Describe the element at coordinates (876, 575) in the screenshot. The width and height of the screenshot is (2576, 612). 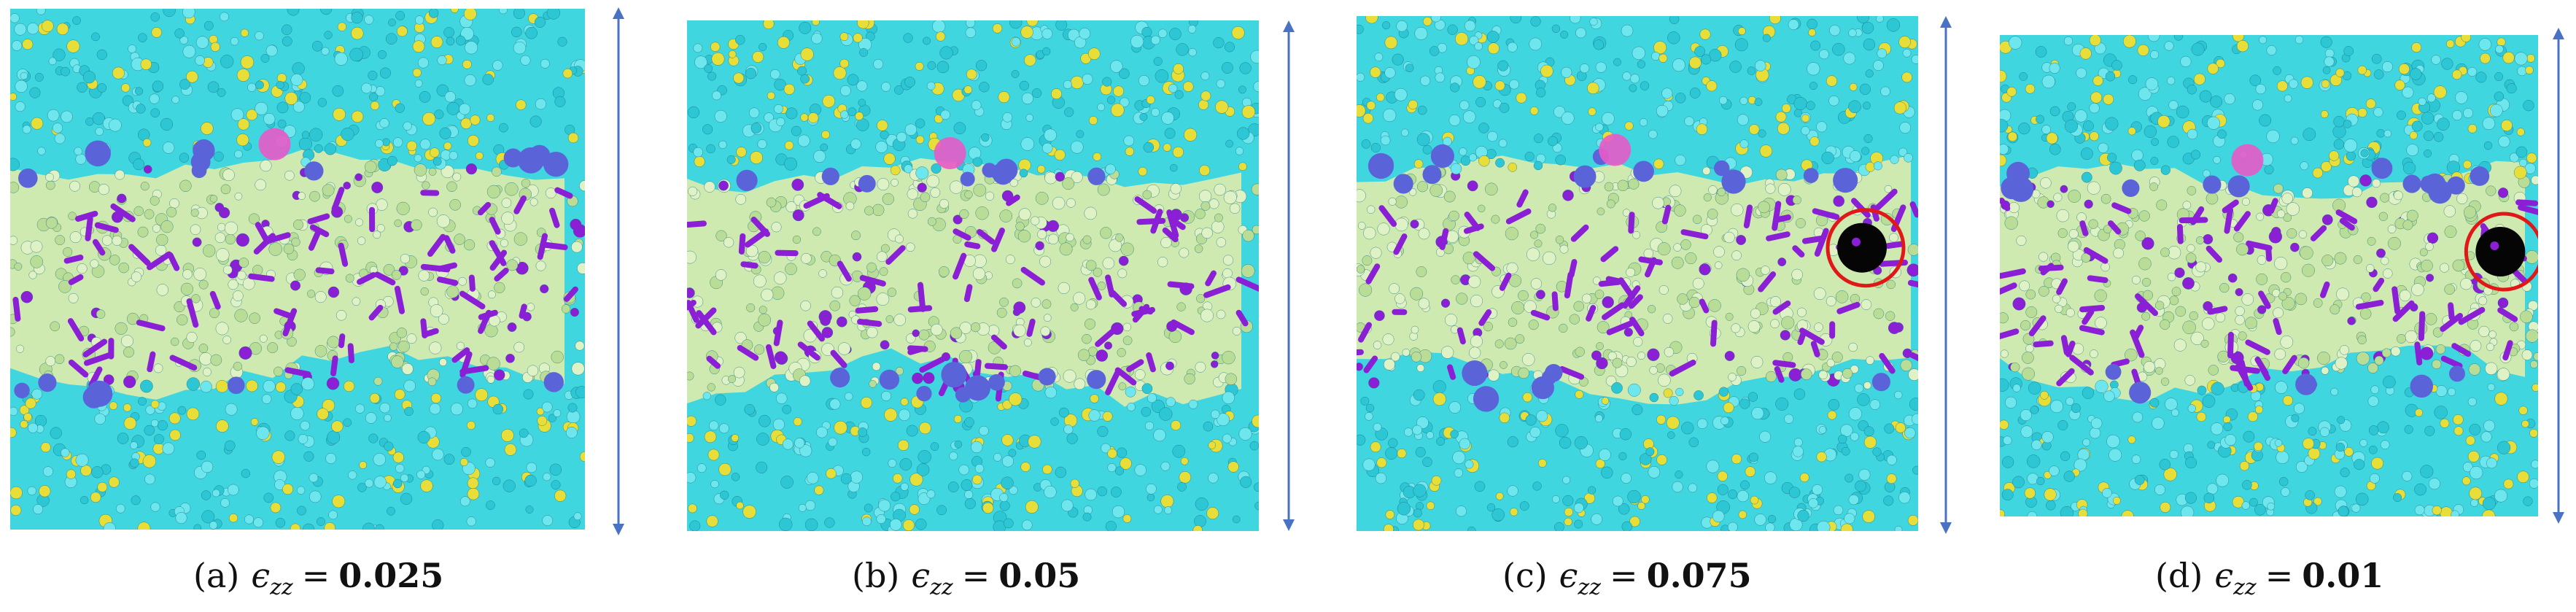
I see `caption-tag: (b)` at that location.